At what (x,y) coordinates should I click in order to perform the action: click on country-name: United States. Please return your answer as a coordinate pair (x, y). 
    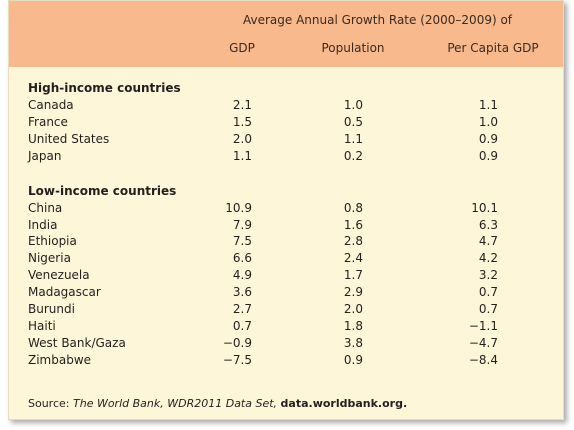
    Looking at the image, I should click on (69, 138).